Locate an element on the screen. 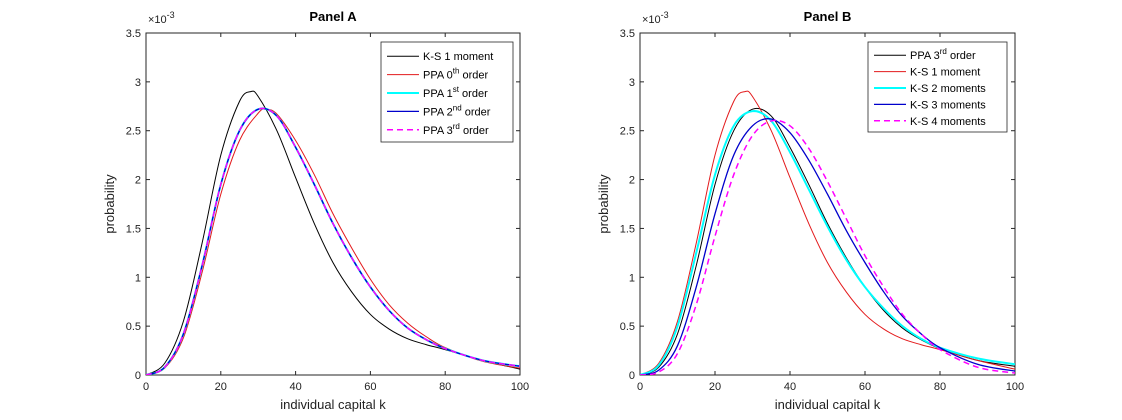 The image size is (1122, 420). panel-b-legend-label-main: K-S 4 moments is located at coordinates (948, 122).